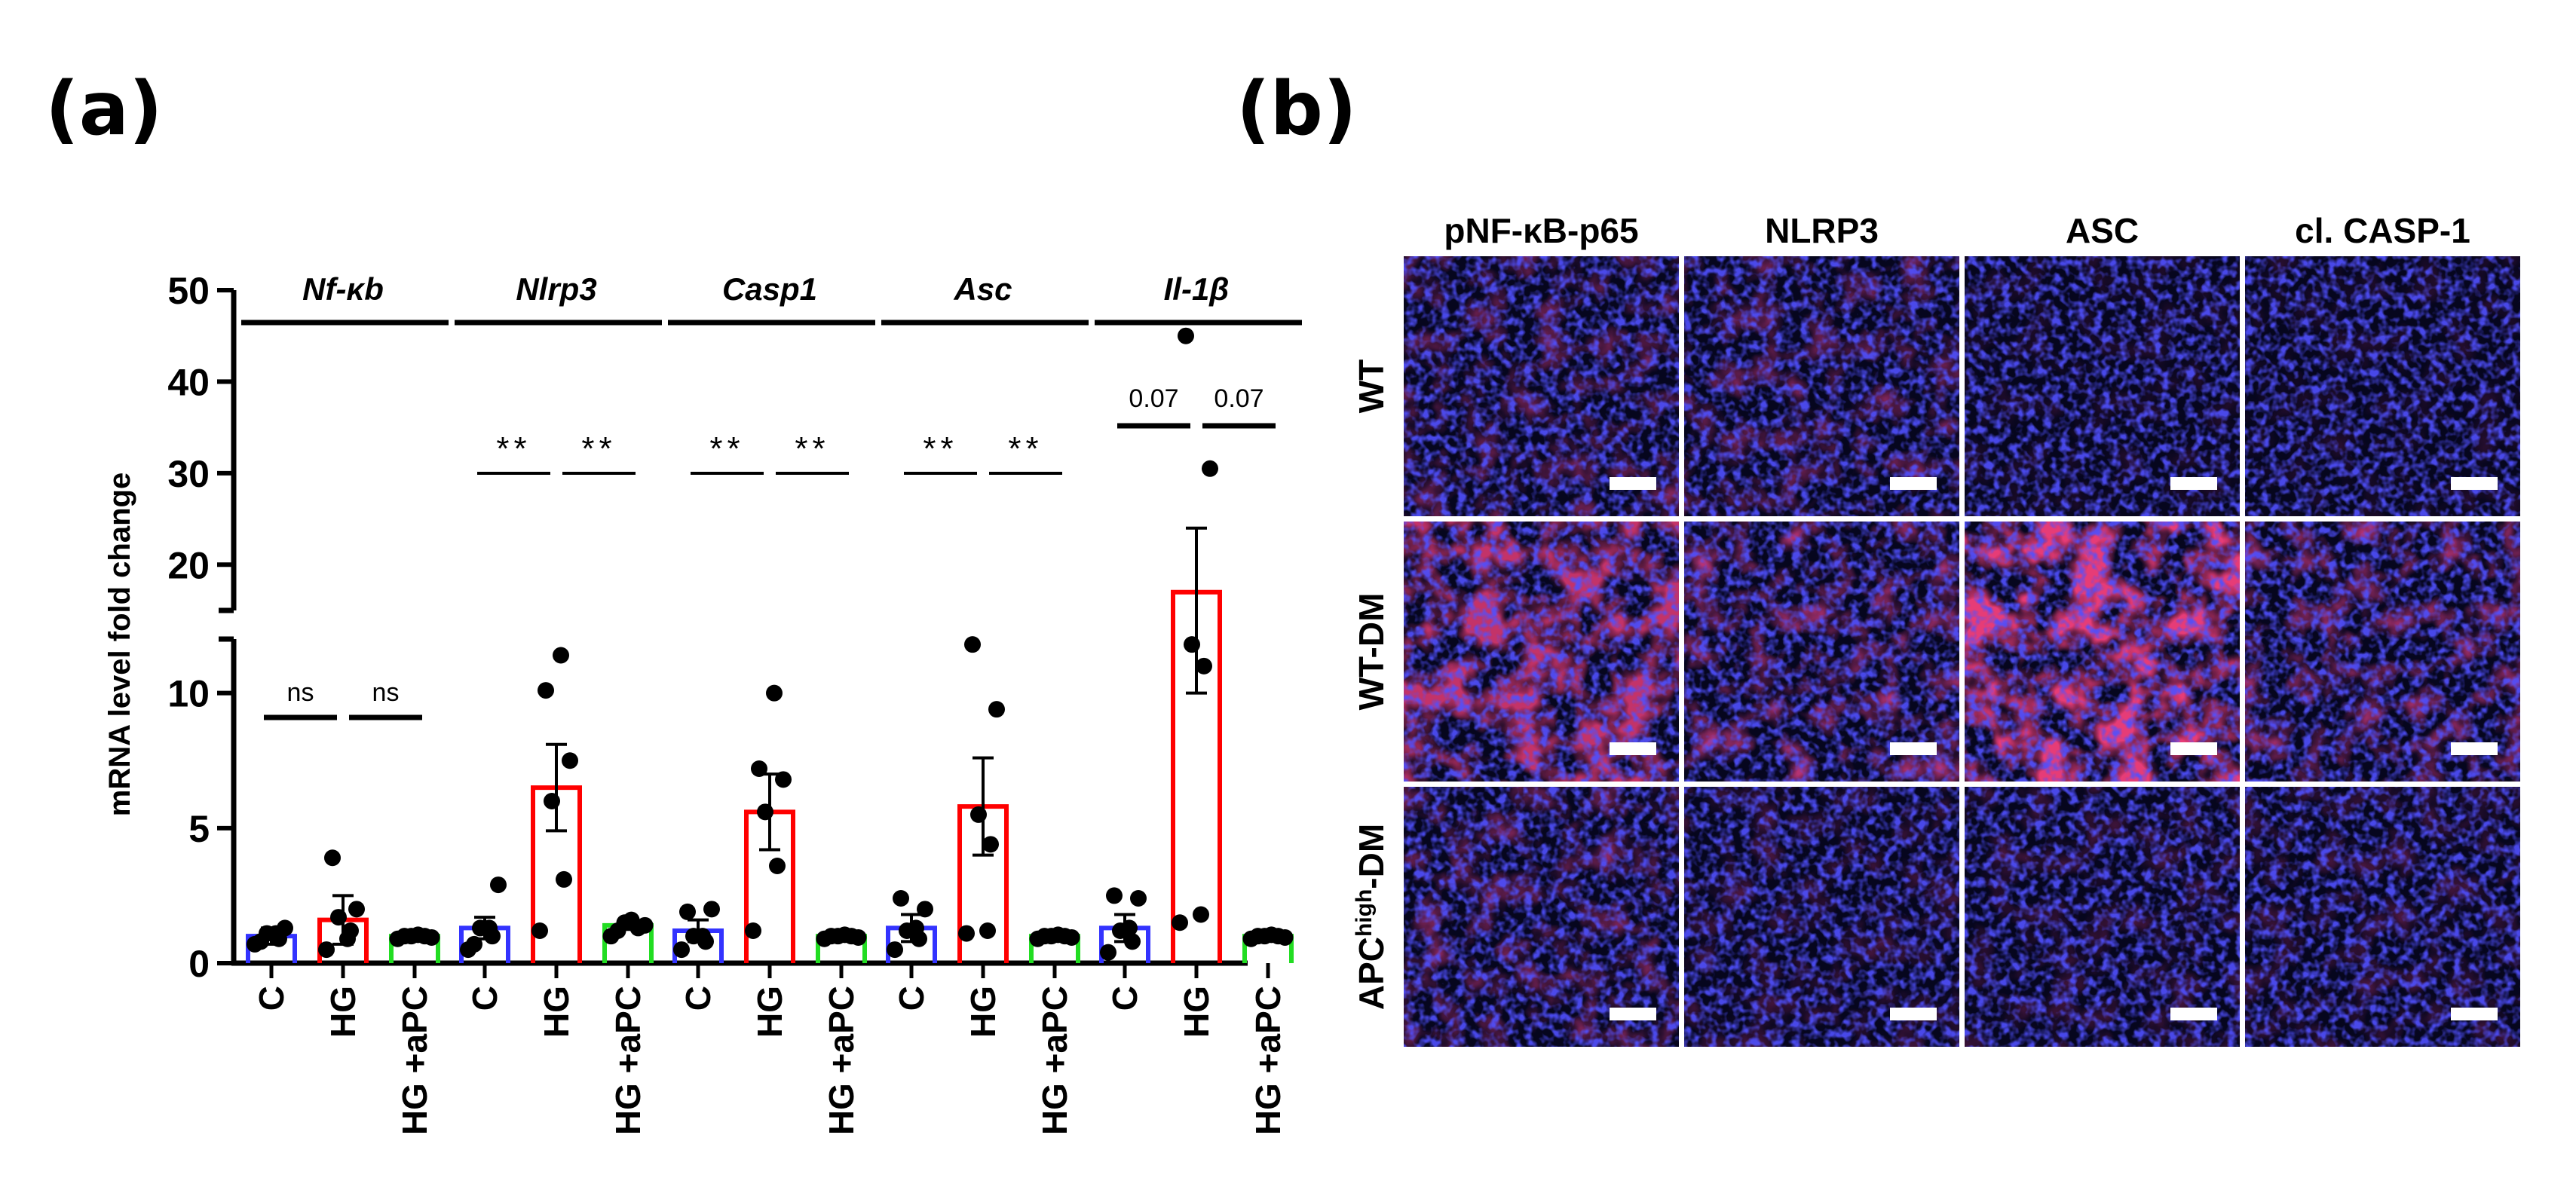 The height and width of the screenshot is (1193, 2576). What do you see at coordinates (188, 694) in the screenshot?
I see `y-tick-label: 10` at bounding box center [188, 694].